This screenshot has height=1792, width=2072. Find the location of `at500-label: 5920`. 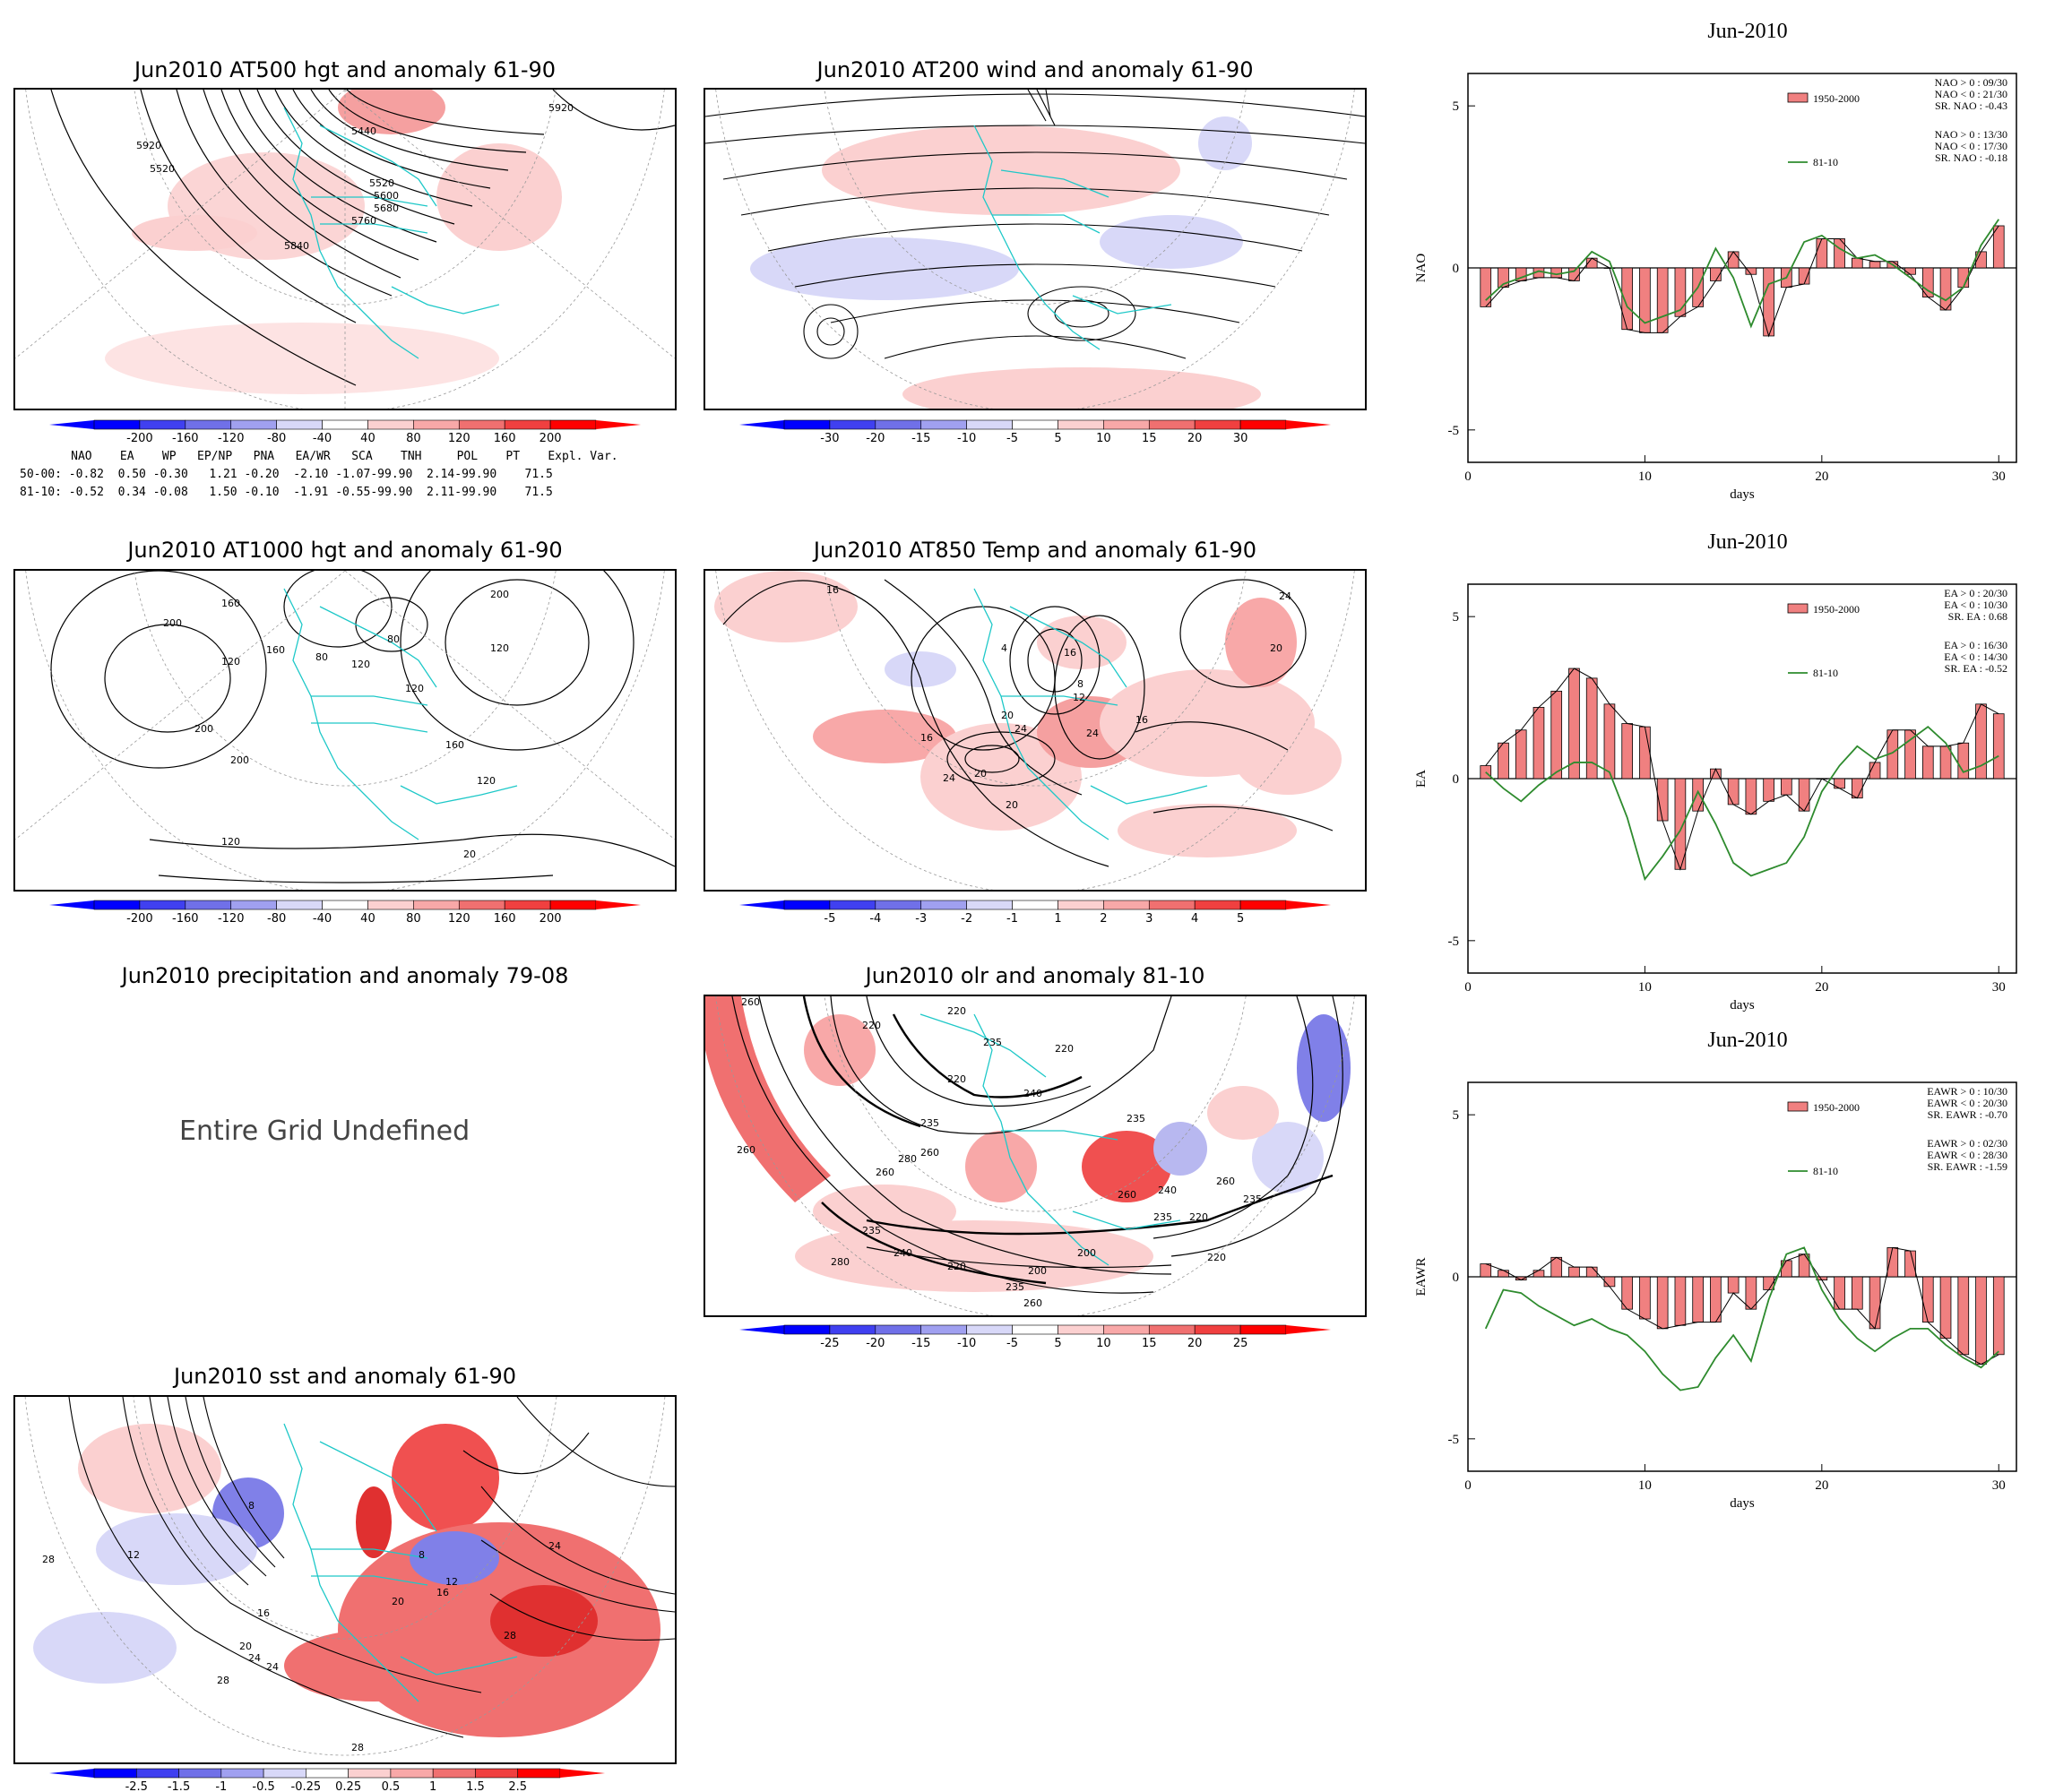

at500-label: 5920 is located at coordinates (148, 145).